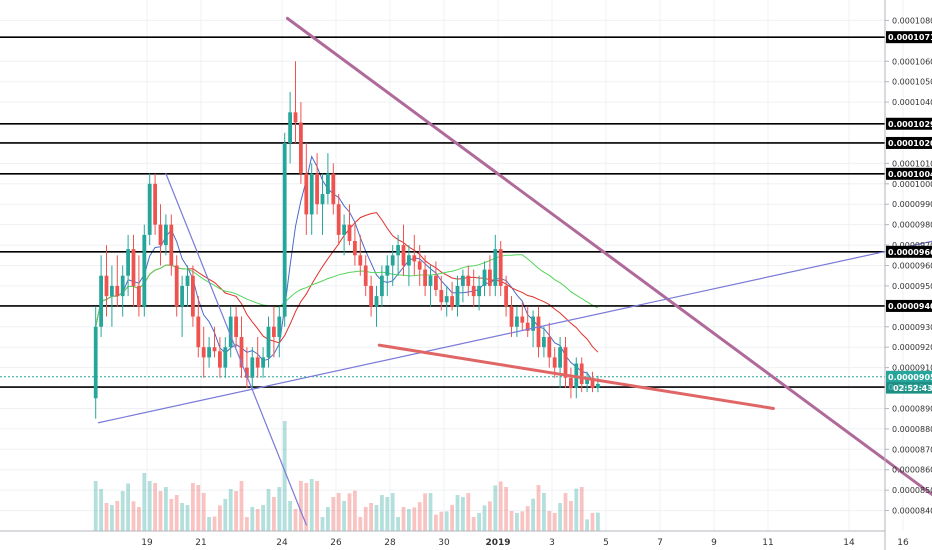  Describe the element at coordinates (912, 347) in the screenshot. I see `price-tick-label: 0.00009200` at that location.